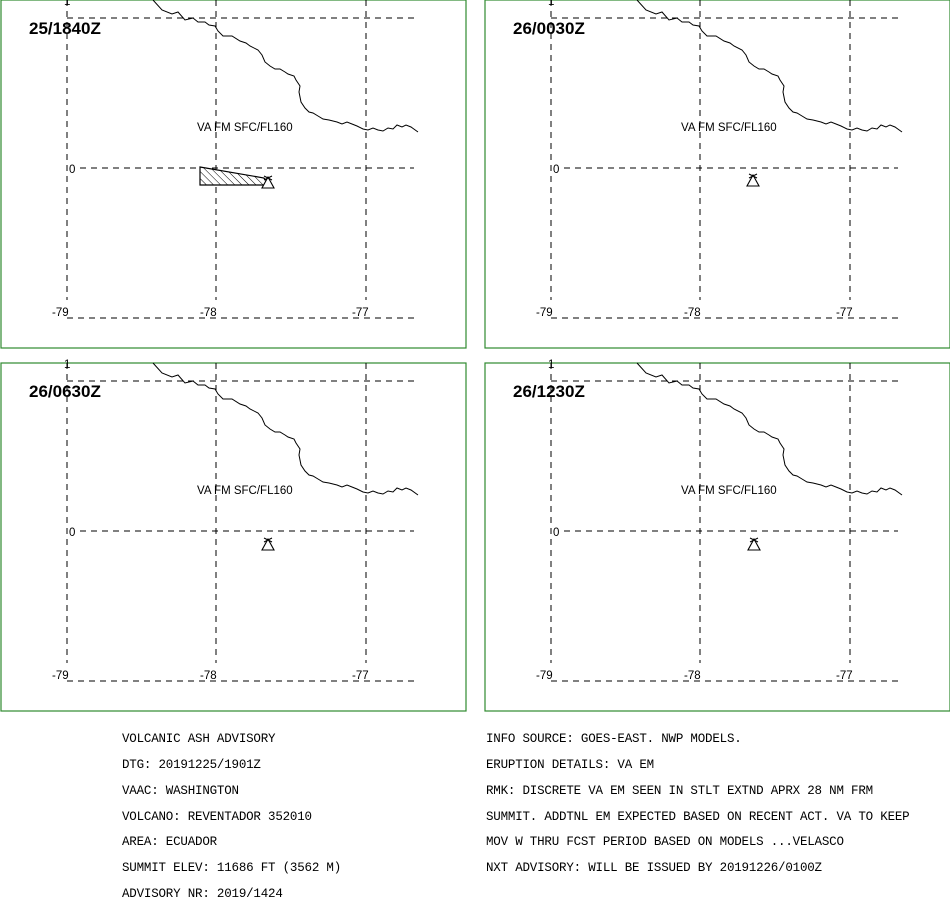 Image resolution: width=950 pixels, height=907 pixels. I want to click on ash-cloud-area, so click(235, 176).